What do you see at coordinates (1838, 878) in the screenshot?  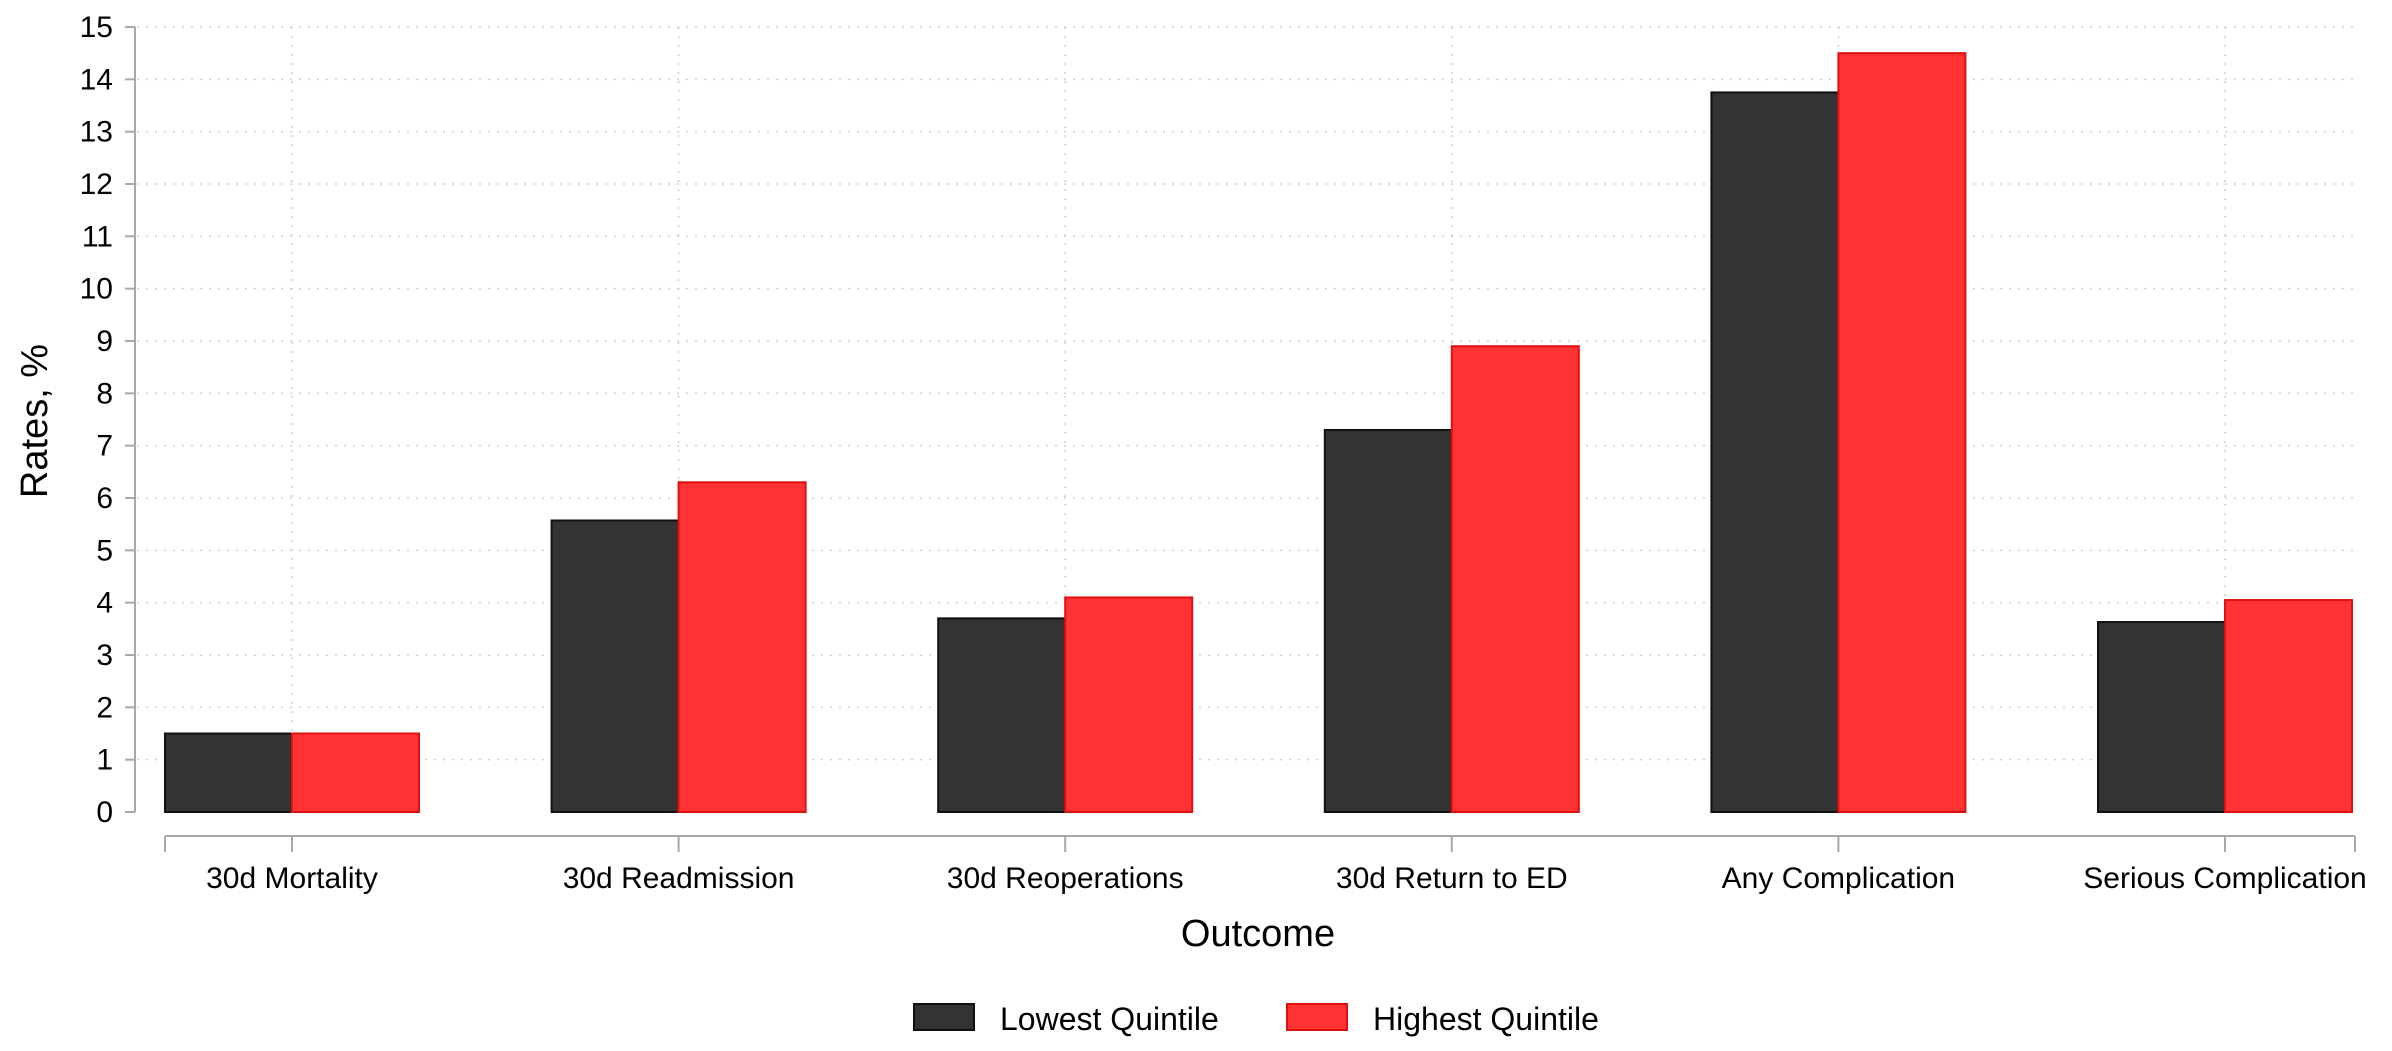 I see `x-tick-label: Any Complication` at bounding box center [1838, 878].